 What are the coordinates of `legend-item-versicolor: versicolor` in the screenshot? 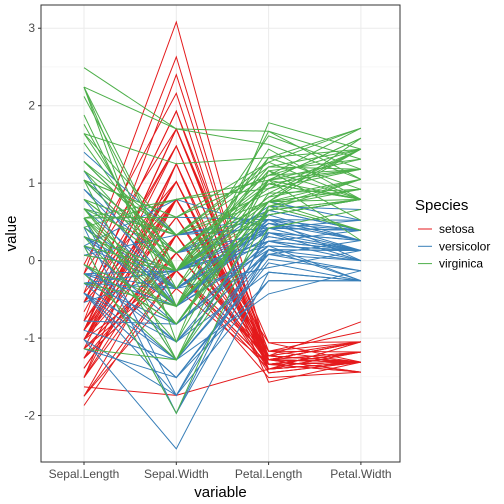 It's located at (454, 246).